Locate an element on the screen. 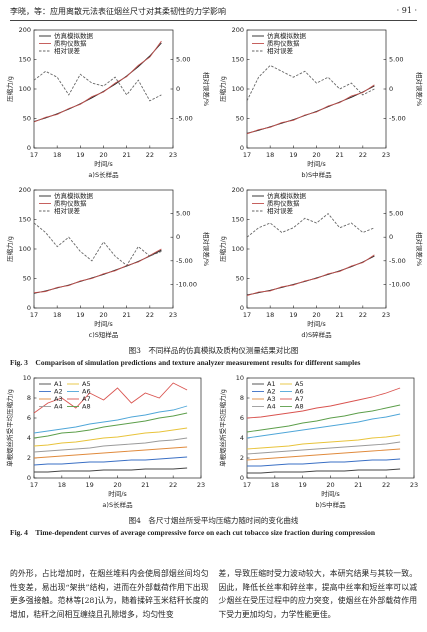 The image size is (427, 632). y-axis-label: 单根烟丝所受平均压缩力/g is located at coordinates (9, 428).